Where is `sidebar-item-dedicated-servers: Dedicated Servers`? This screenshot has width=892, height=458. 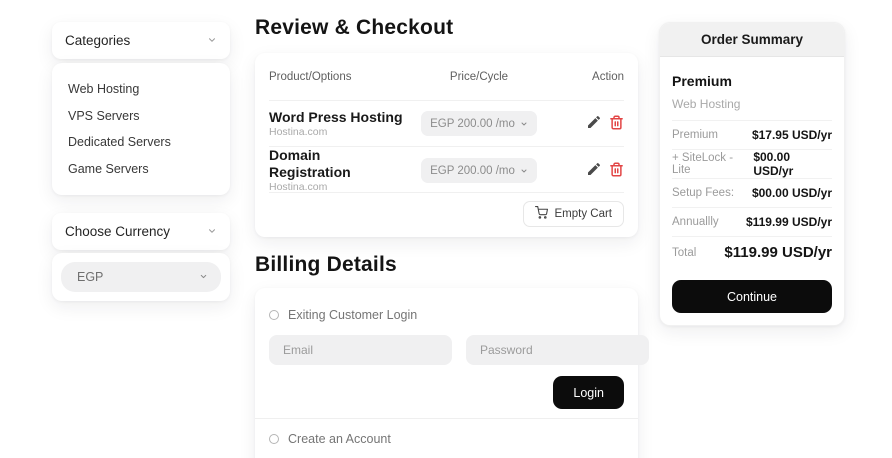 sidebar-item-dedicated-servers: Dedicated Servers is located at coordinates (119, 142).